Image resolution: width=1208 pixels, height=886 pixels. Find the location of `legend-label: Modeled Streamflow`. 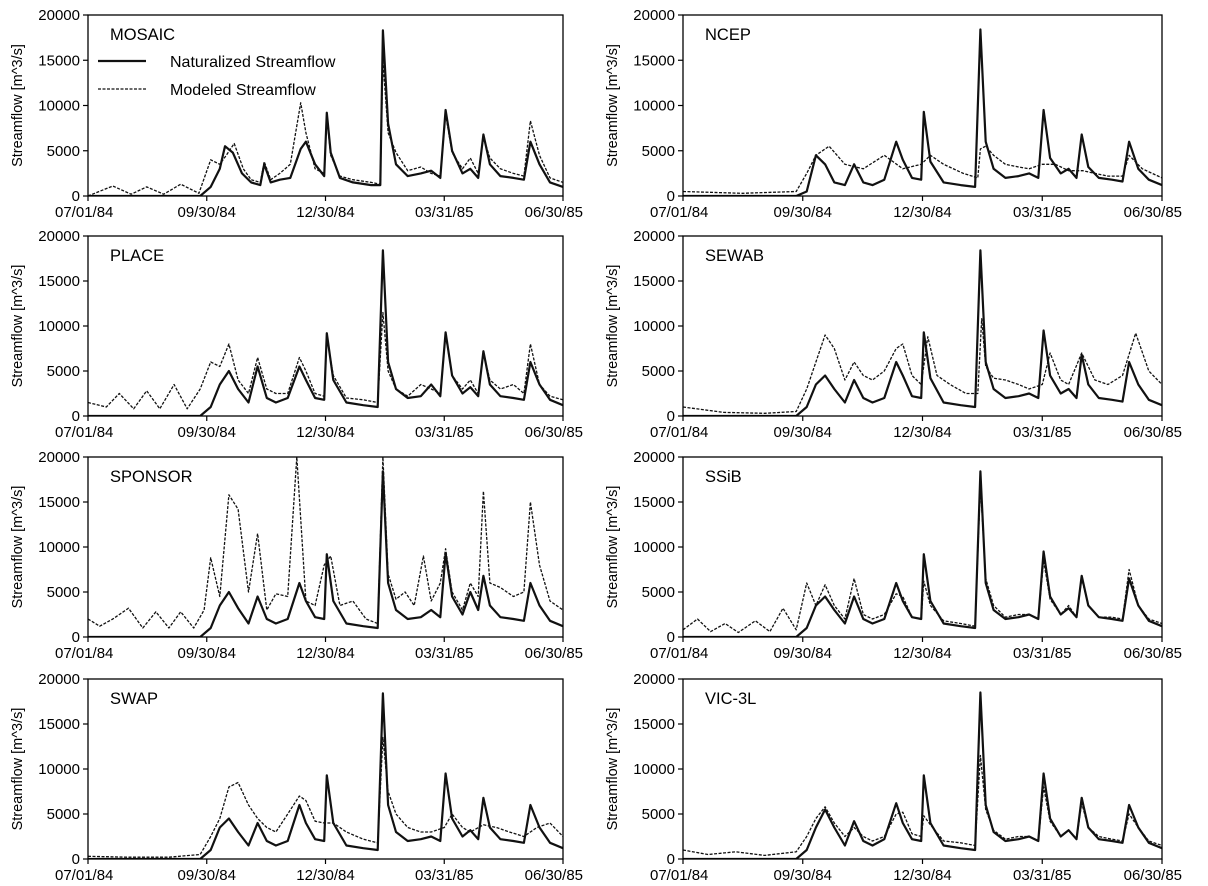

legend-label: Modeled Streamflow is located at coordinates (243, 90).